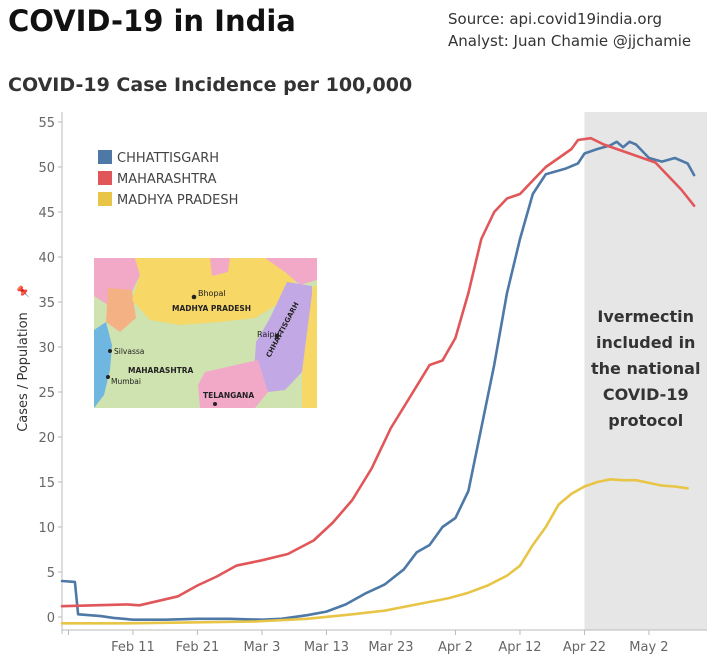 This screenshot has width=716, height=664. Describe the element at coordinates (46, 348) in the screenshot. I see `y-tick-label: 30` at that location.